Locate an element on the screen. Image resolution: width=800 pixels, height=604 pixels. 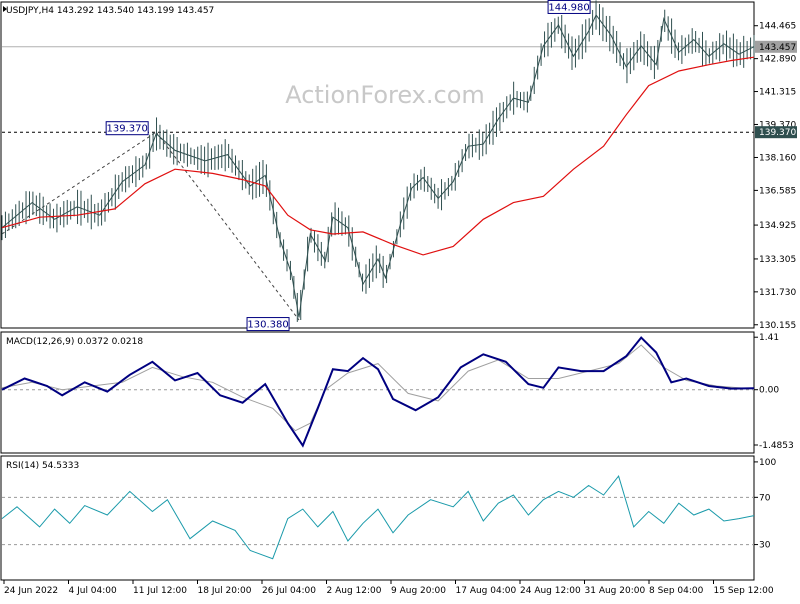
watermark: ActionForex.com is located at coordinates (385, 95).